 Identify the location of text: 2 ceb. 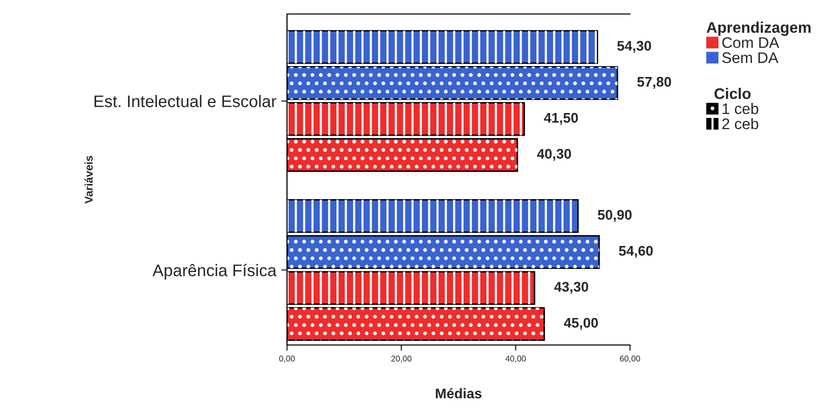
(740, 124).